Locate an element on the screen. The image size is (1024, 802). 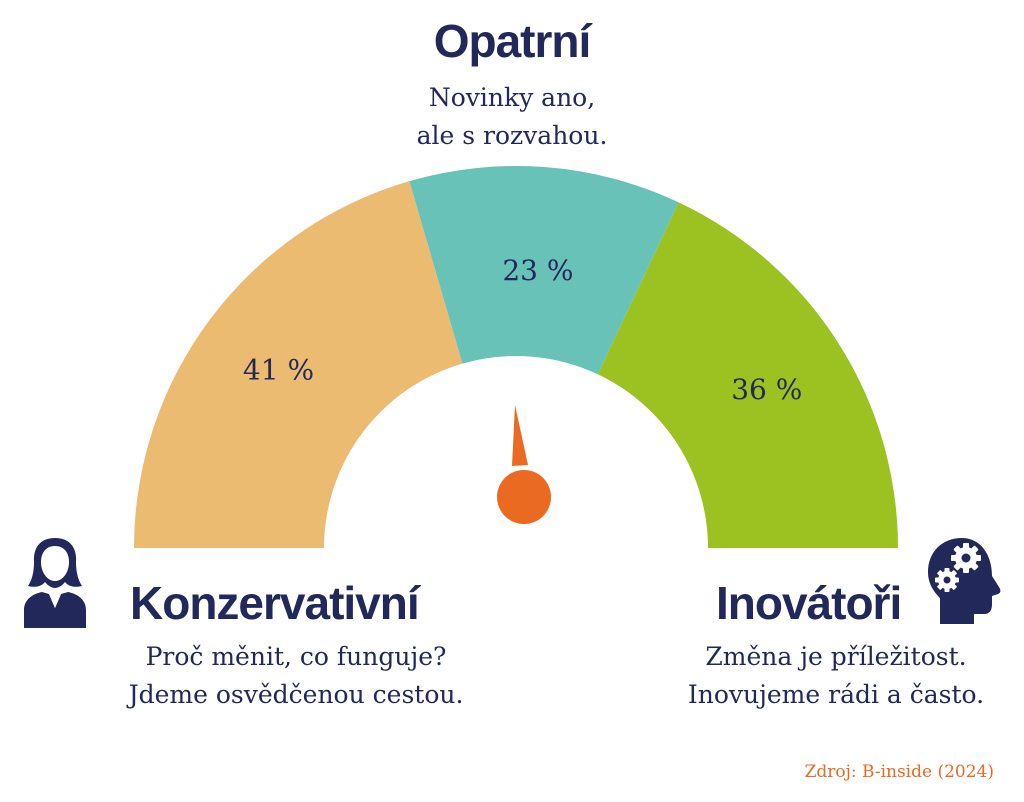
woman-person-icon is located at coordinates (55, 583).